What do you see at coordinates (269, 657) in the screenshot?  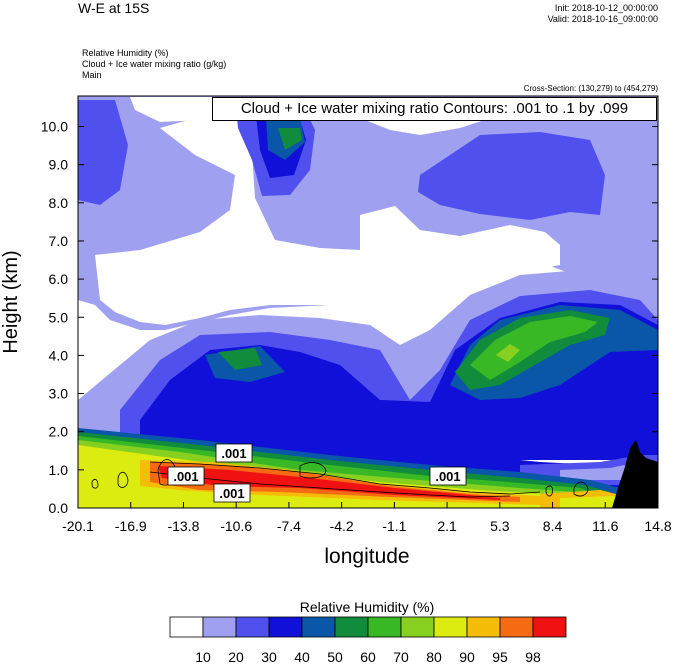 I see `colorbar-label: 30` at bounding box center [269, 657].